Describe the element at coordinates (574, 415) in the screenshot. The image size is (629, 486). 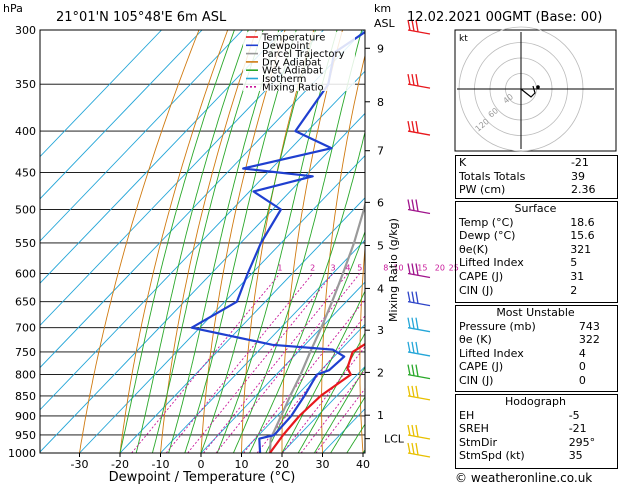
I see `hodo-value: -5` at that location.